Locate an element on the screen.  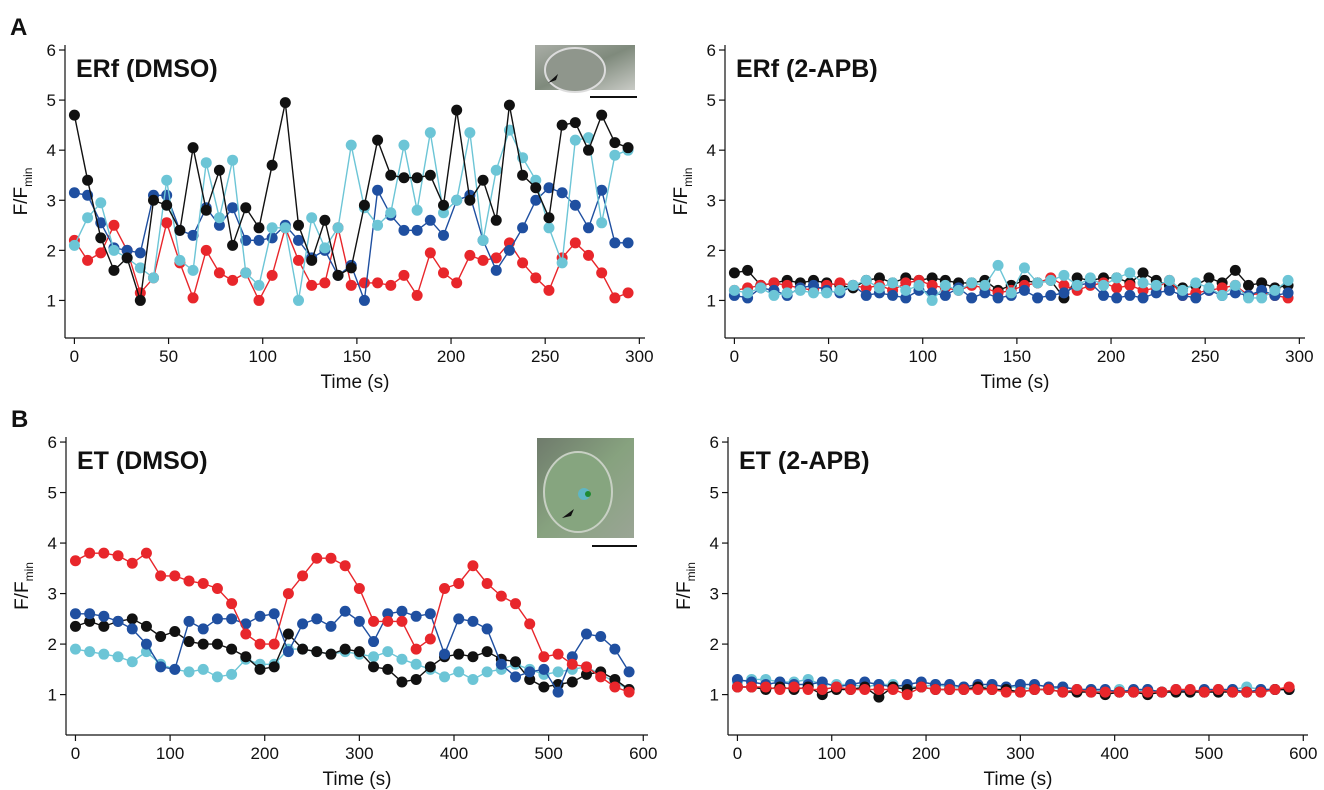
x-tick-label: 150 is located at coordinates (1017, 356).